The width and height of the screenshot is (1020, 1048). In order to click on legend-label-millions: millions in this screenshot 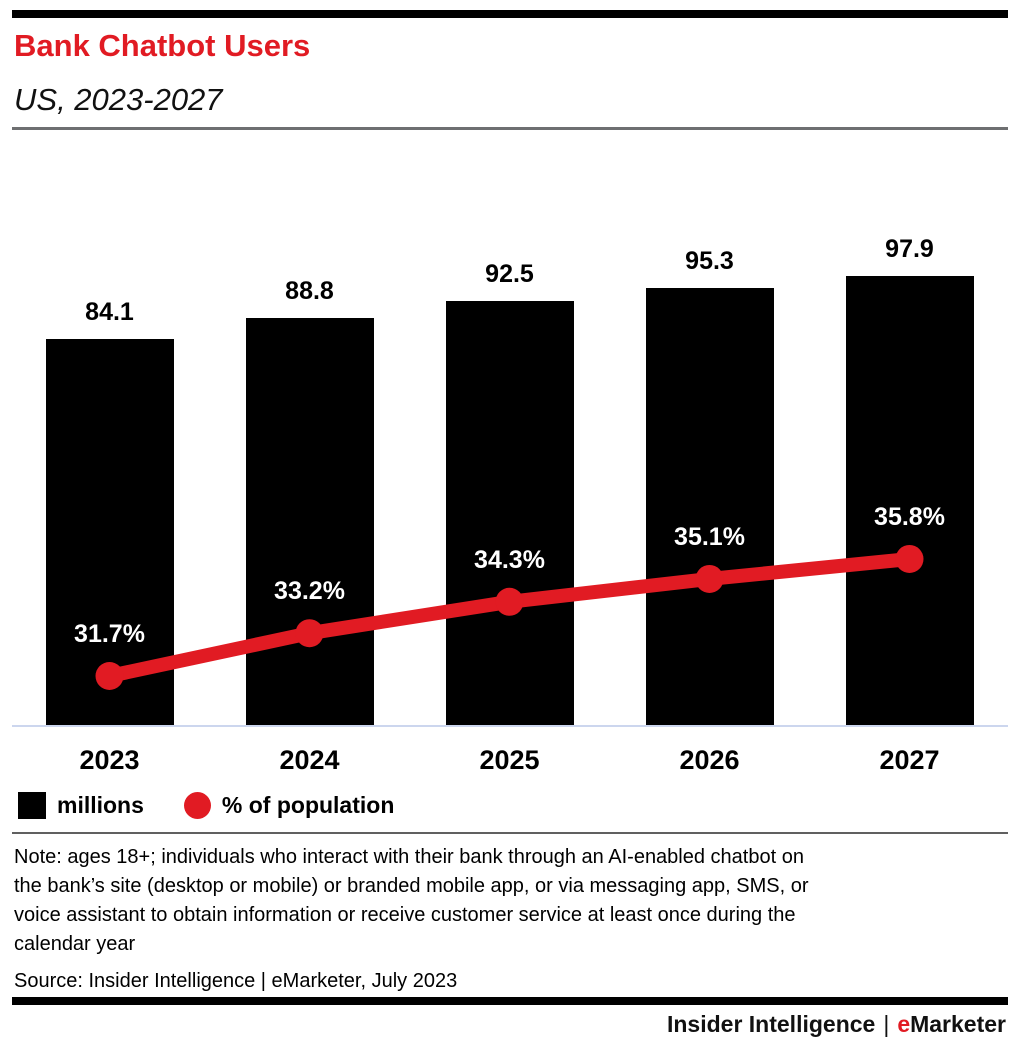, I will do `click(100, 804)`.